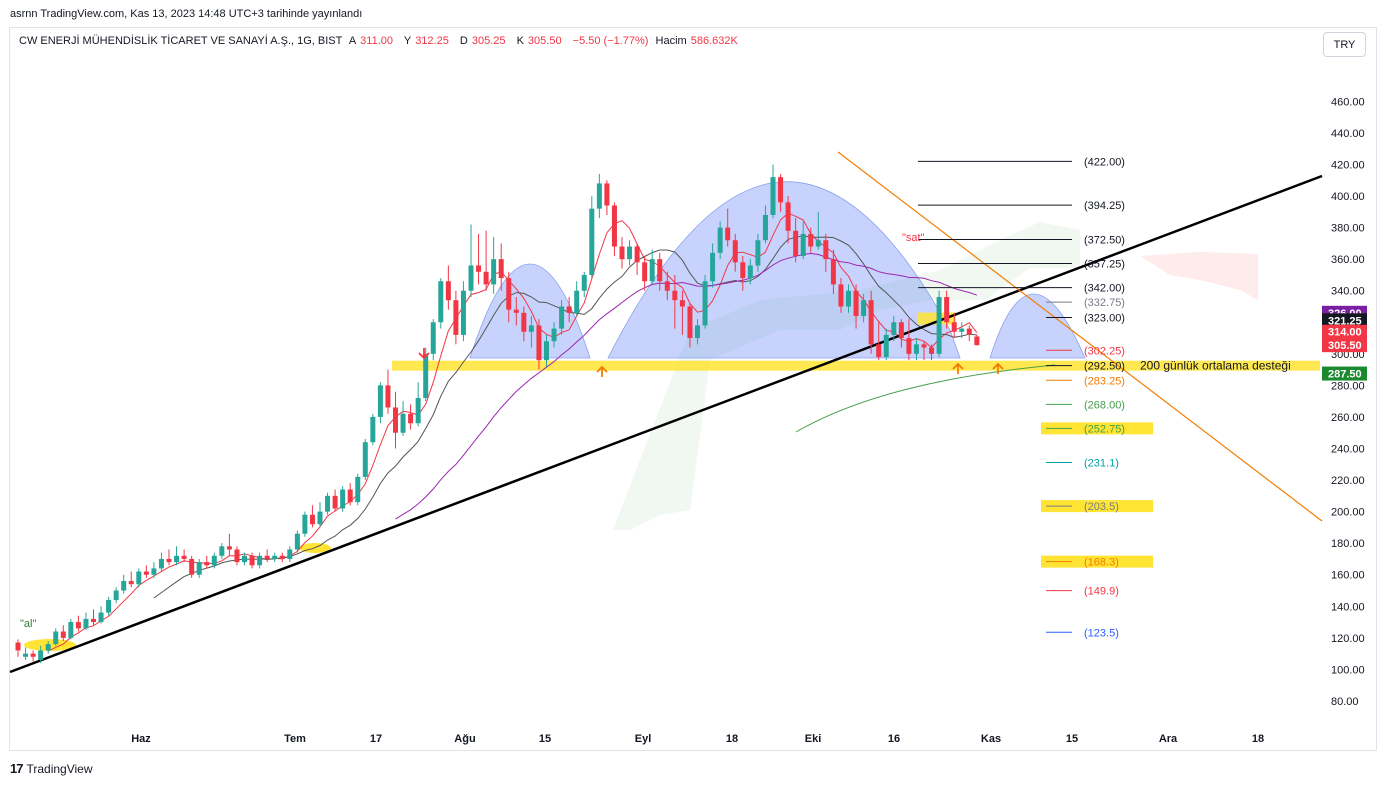 The height and width of the screenshot is (787, 1386). Describe the element at coordinates (610, 41) in the screenshot. I see `change-value: −5.50 (−1.77%)` at that location.